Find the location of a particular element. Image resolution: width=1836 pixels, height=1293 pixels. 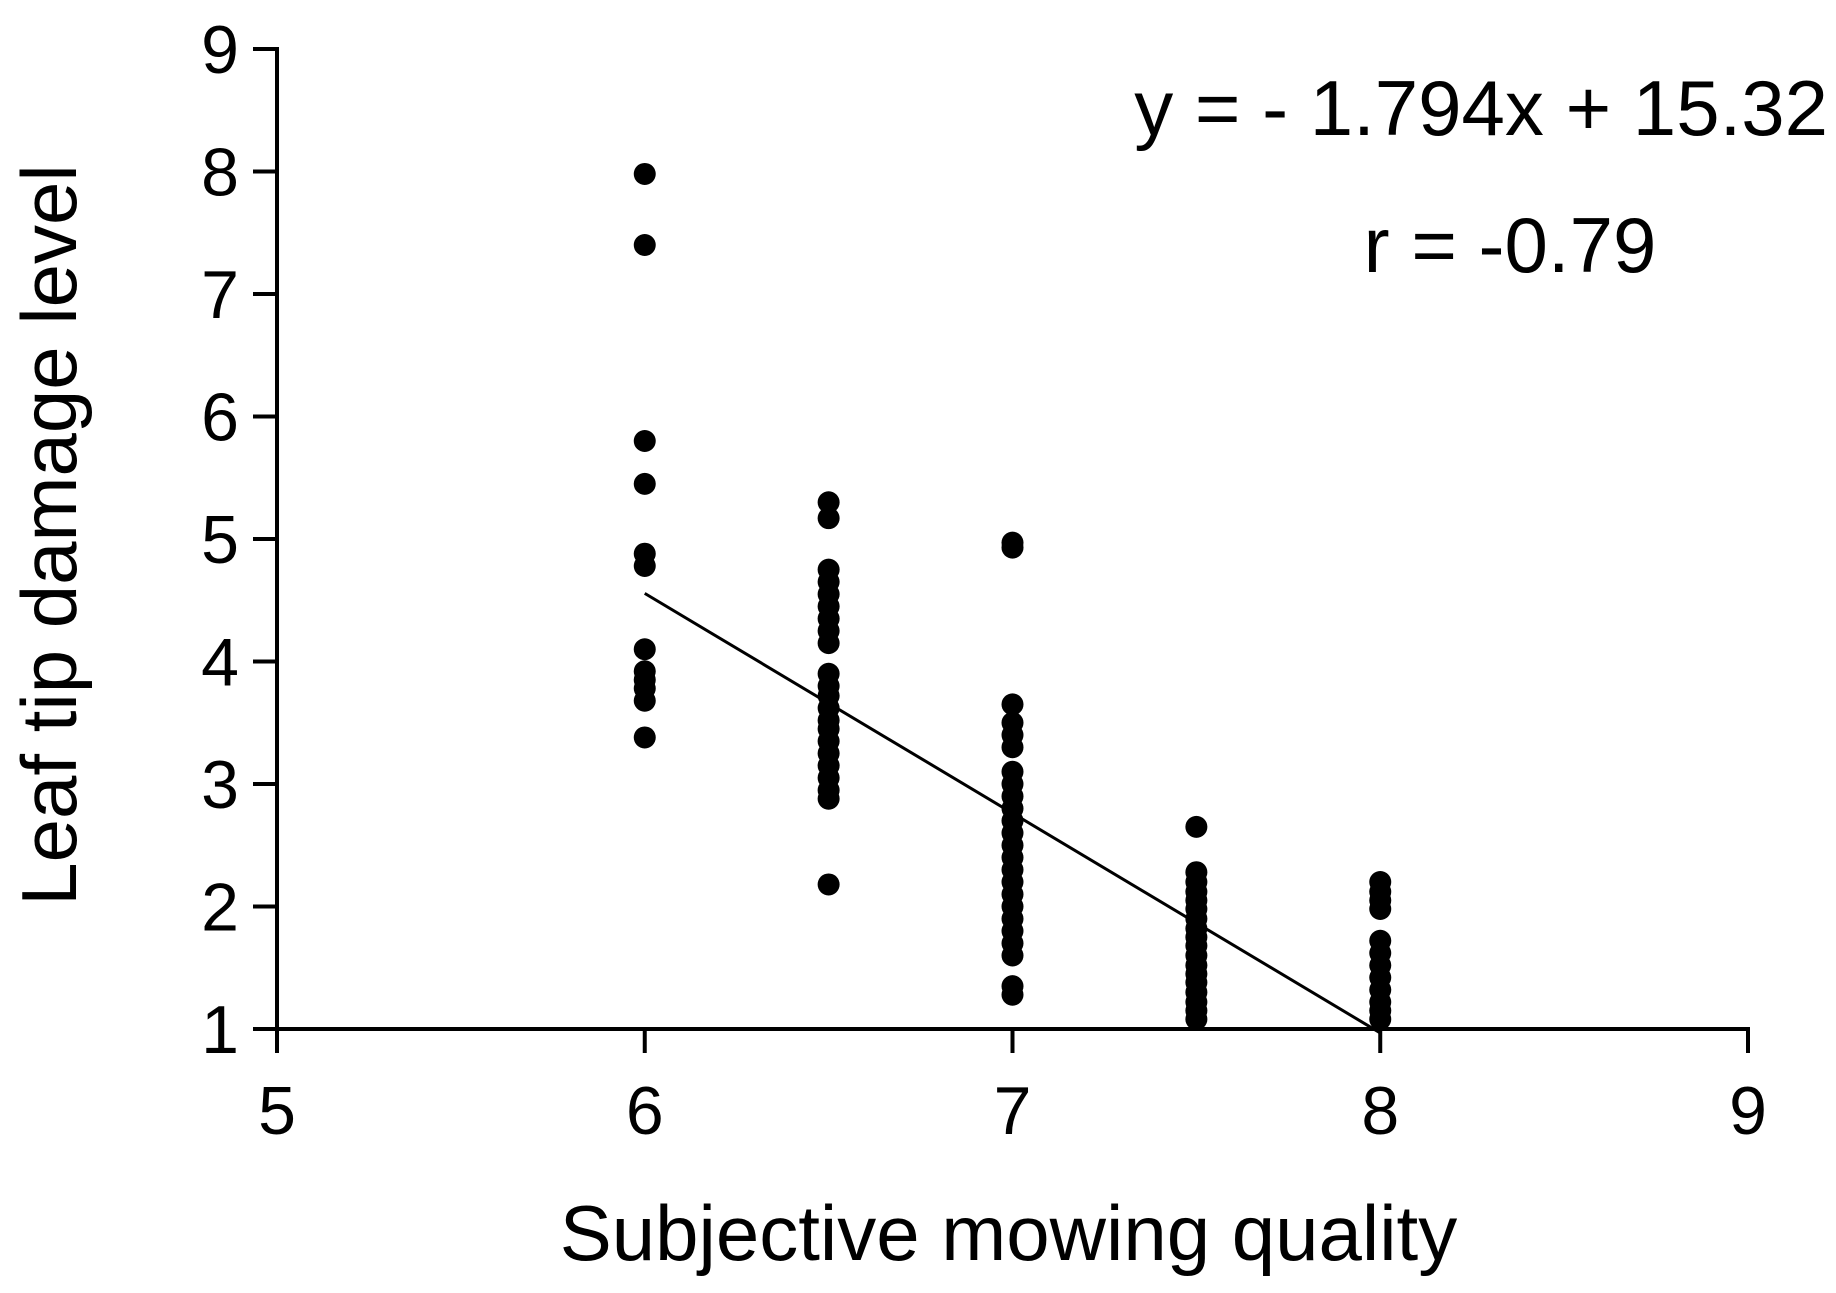

y-tick-label: 8 is located at coordinates (220, 173).